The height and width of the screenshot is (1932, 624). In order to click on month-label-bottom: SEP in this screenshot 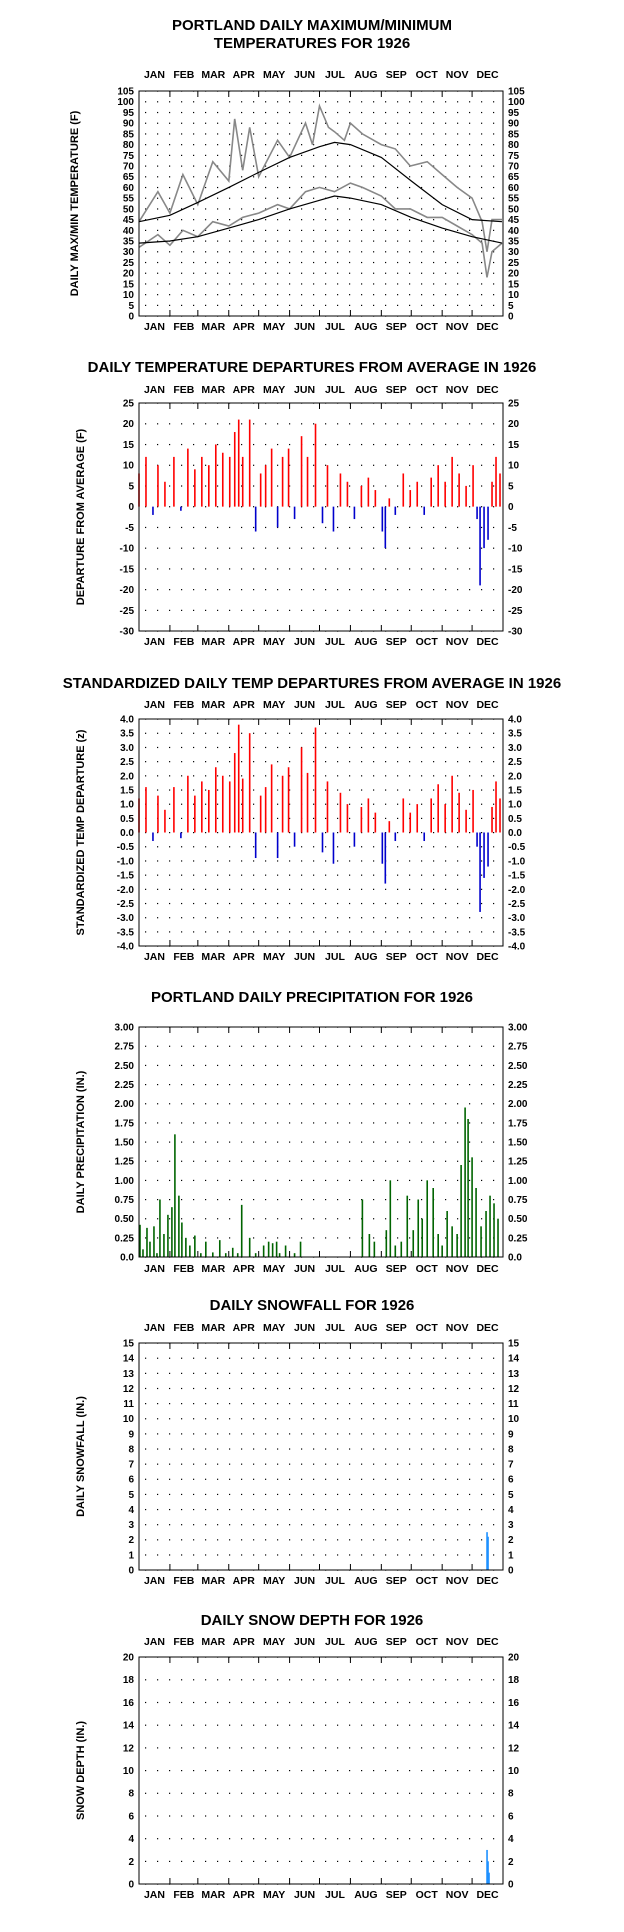, I will do `click(396, 1895)`.